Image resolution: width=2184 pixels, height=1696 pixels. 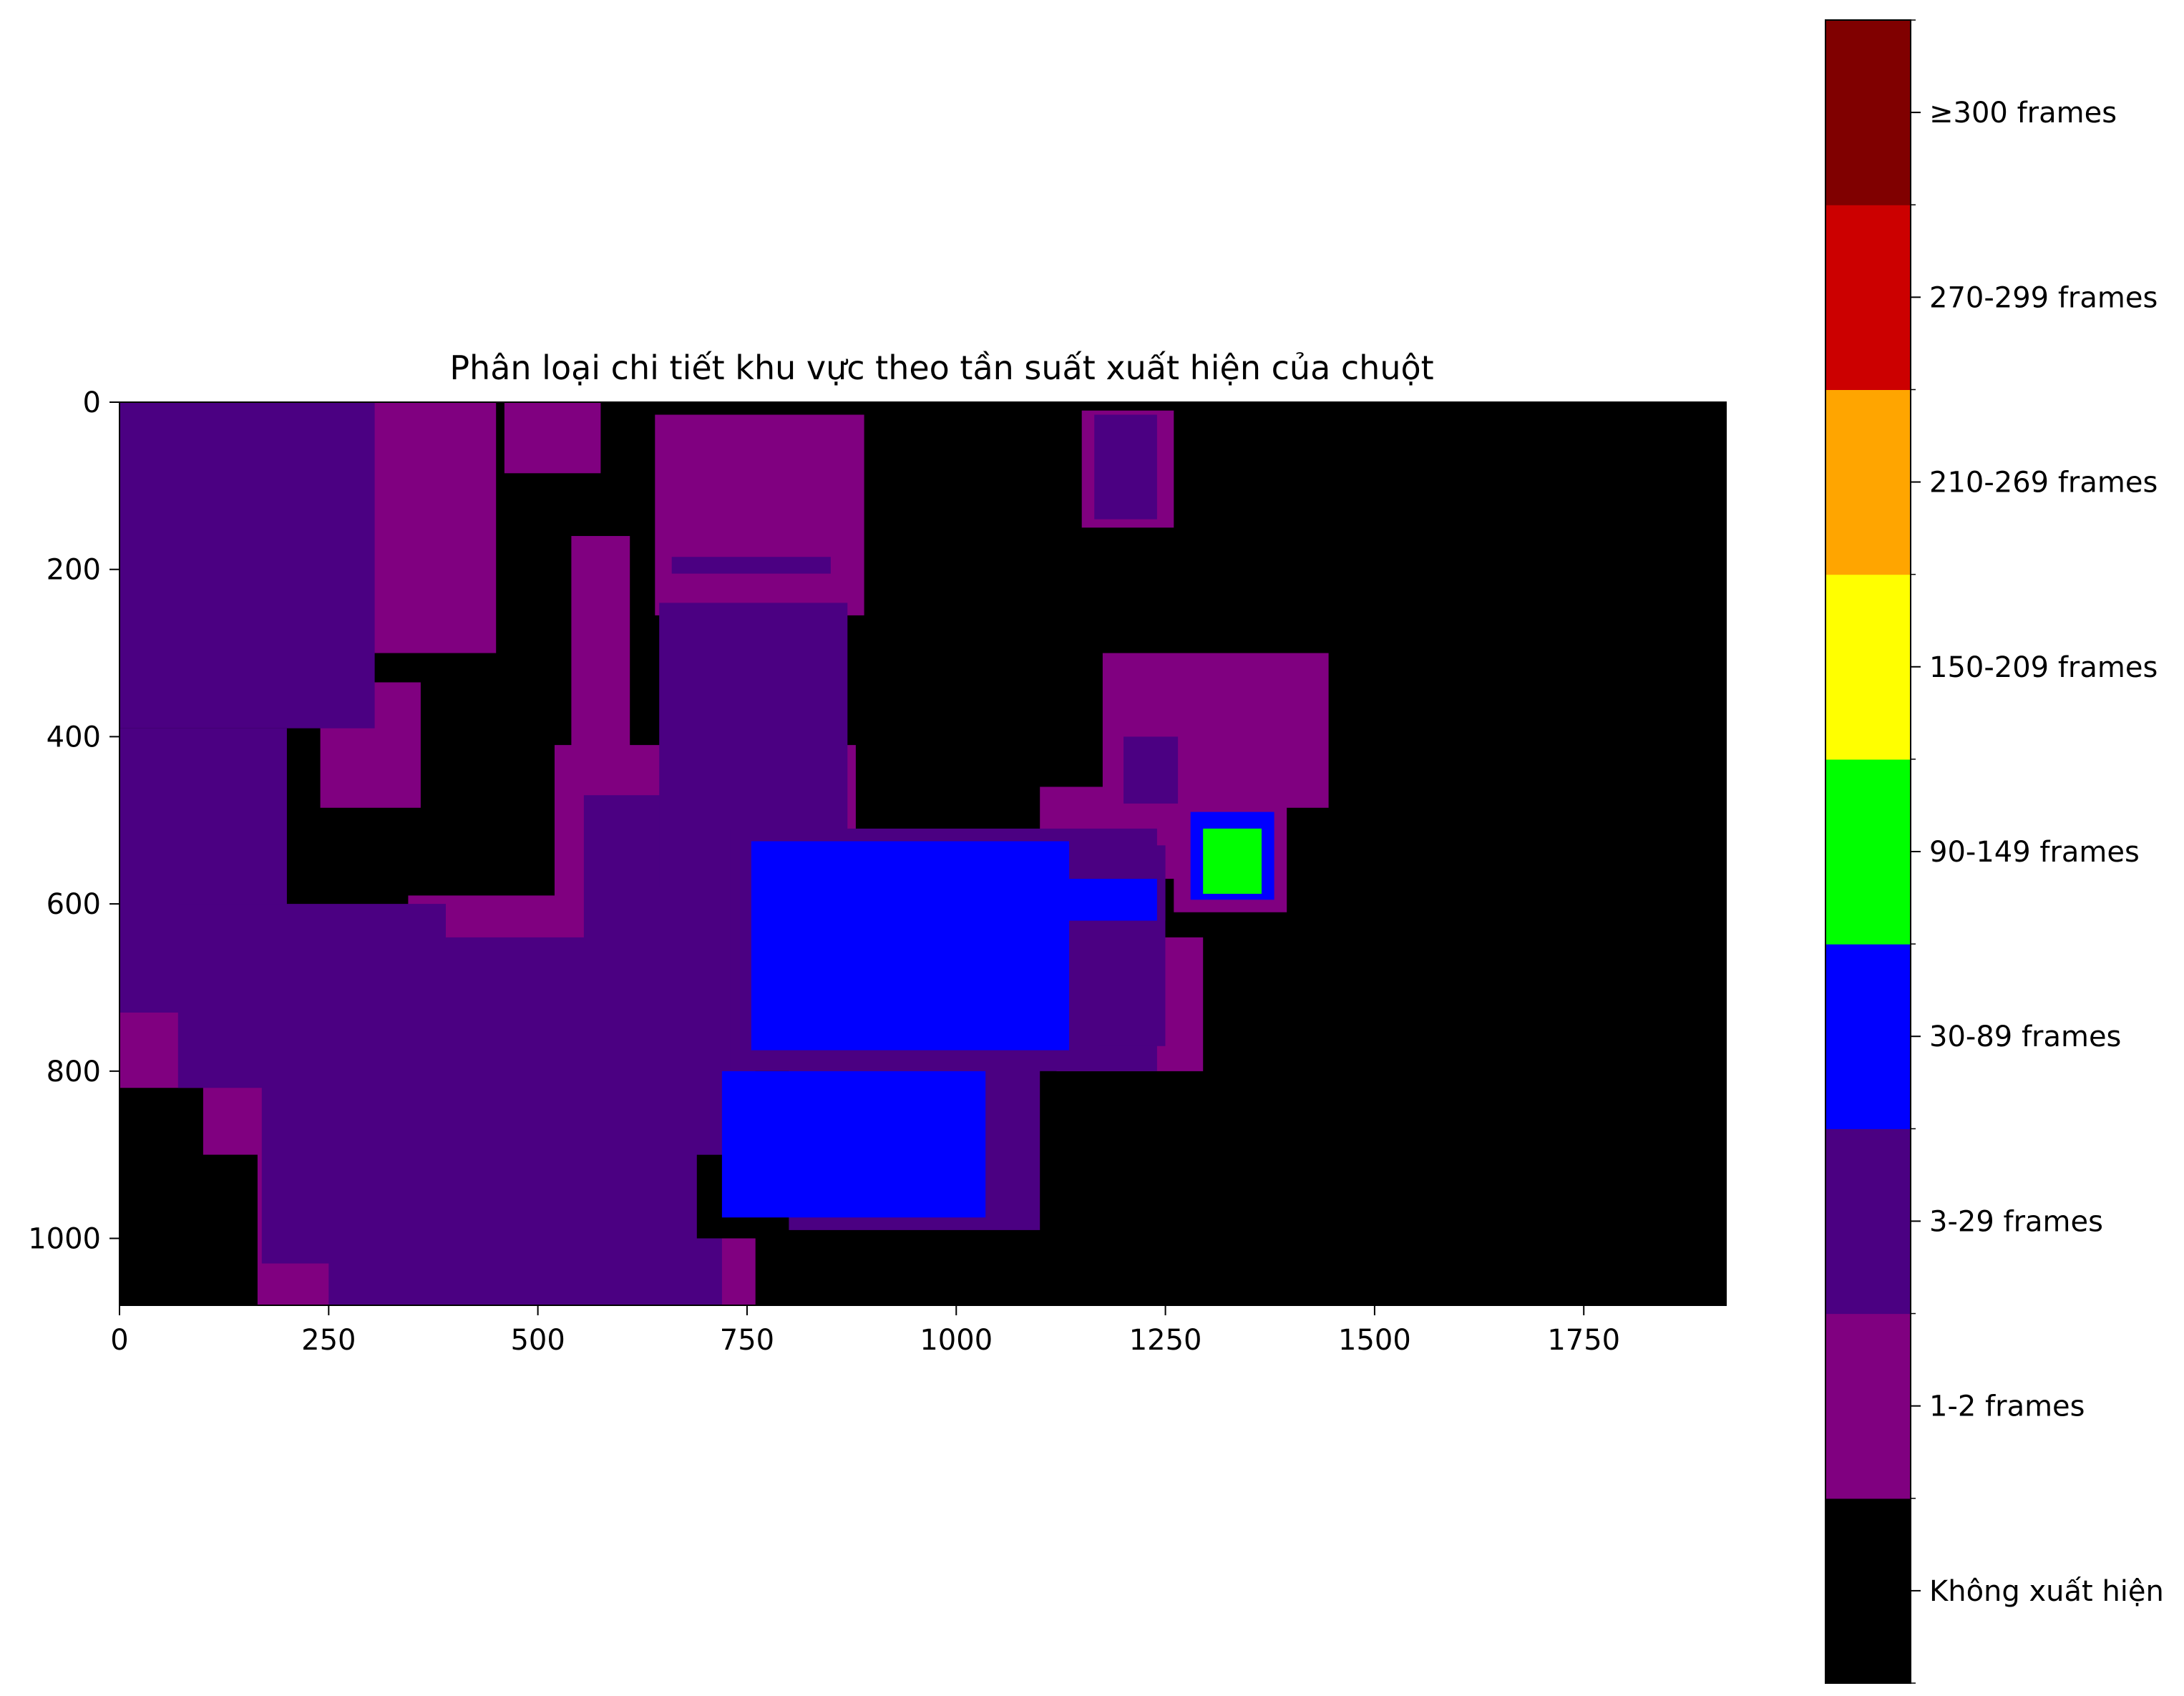 I want to click on x-tick-label: 750, so click(x=747, y=1340).